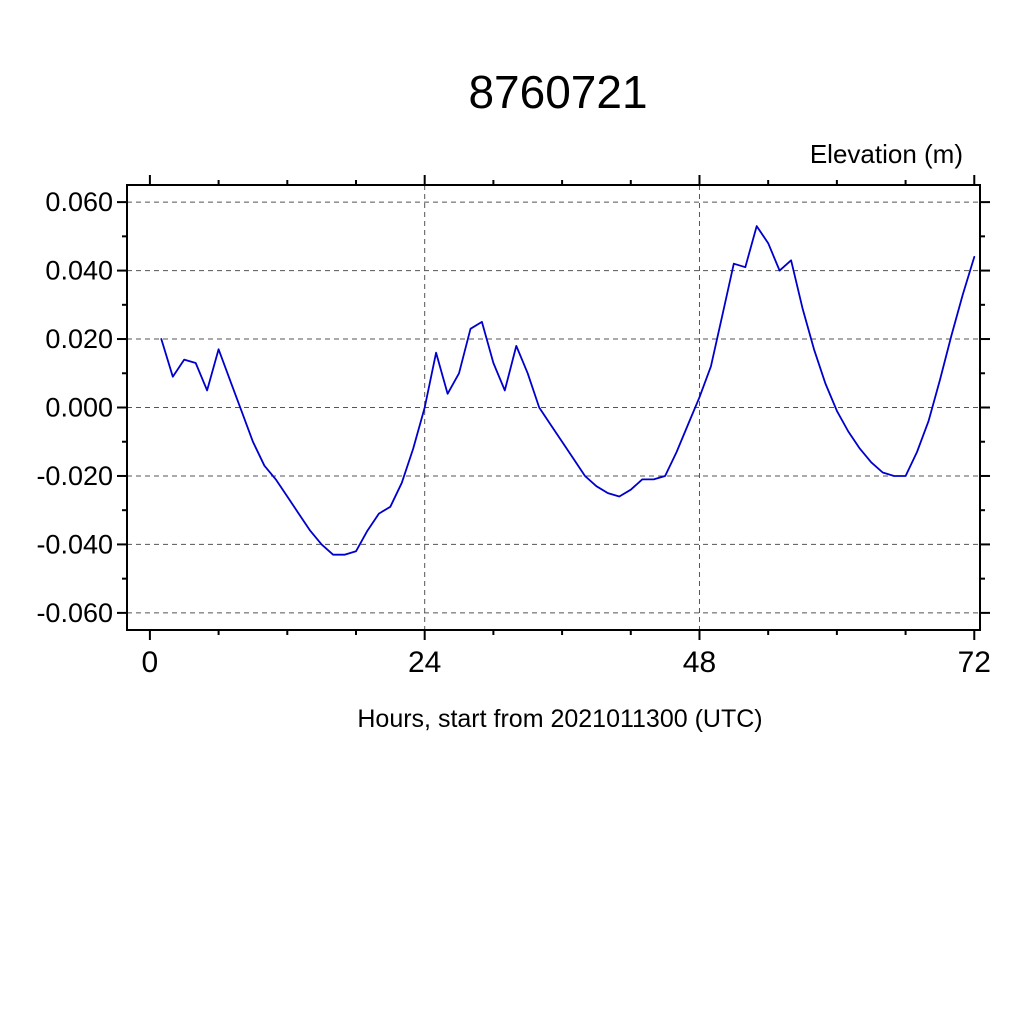  Describe the element at coordinates (559, 719) in the screenshot. I see `x-axis-label: Hours, start from 2021011300 (UTC)` at that location.